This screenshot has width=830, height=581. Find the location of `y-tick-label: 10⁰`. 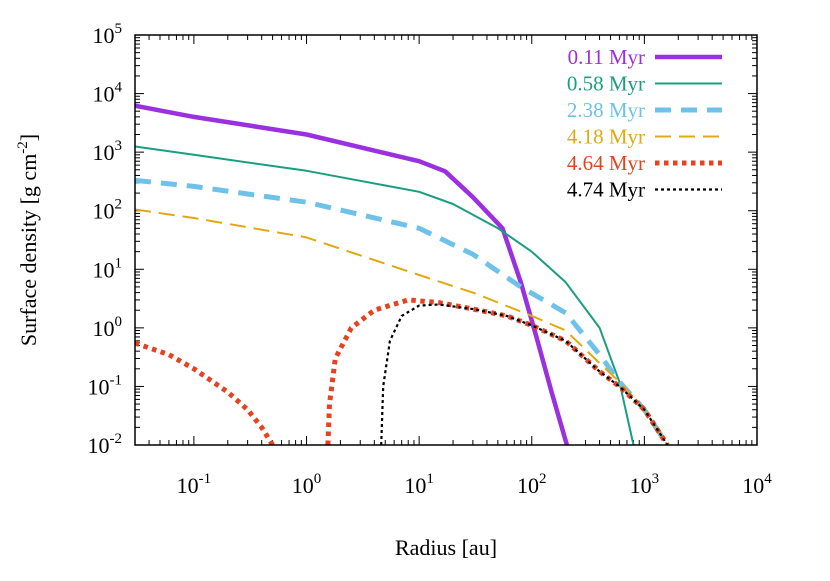

y-tick-label: 10⁰ is located at coordinates (108, 327).